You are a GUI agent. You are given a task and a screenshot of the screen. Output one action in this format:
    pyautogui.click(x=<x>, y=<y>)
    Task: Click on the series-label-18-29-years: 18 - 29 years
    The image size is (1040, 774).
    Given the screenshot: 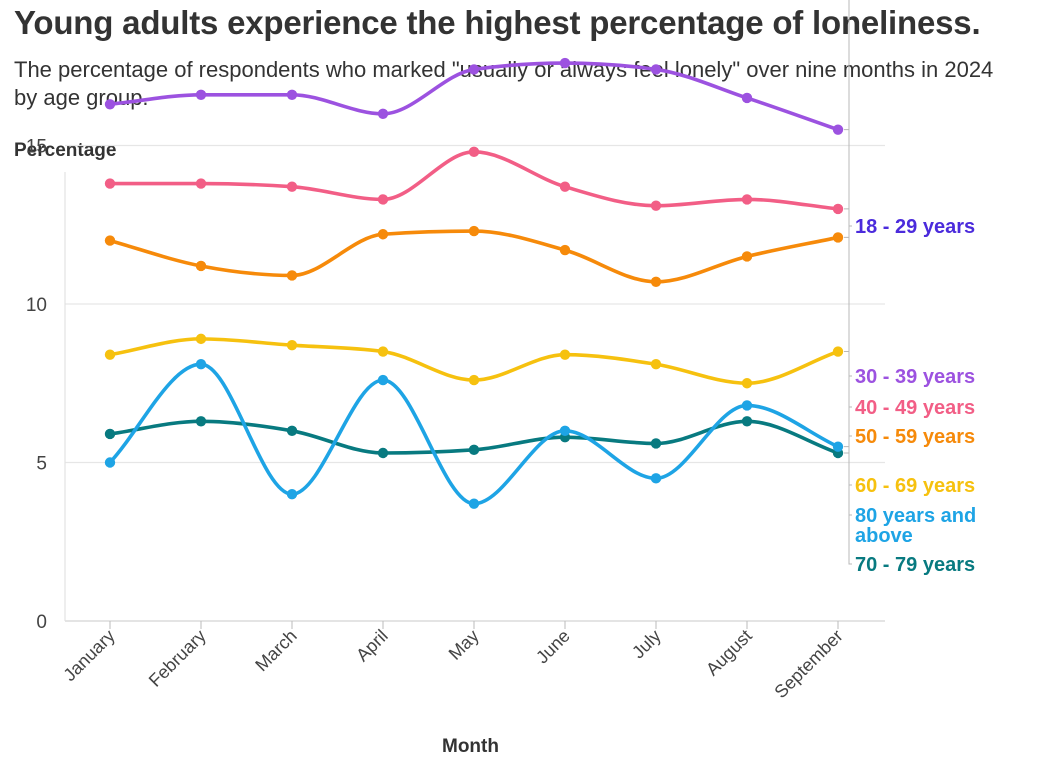 What is the action you would take?
    pyautogui.click(x=915, y=227)
    